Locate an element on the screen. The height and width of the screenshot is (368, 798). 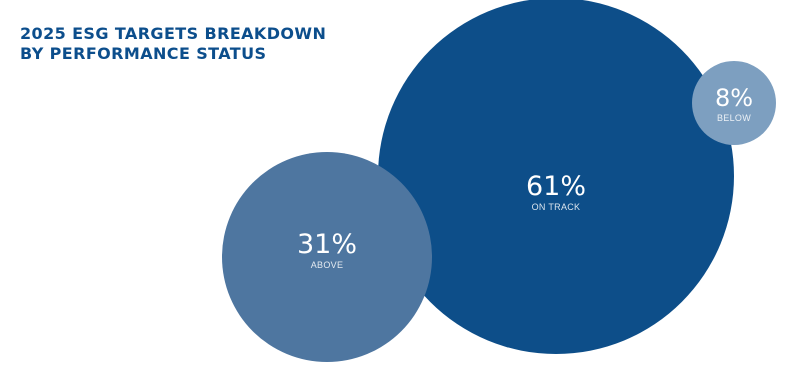
bubble-on-track-label: ON TRACK is located at coordinates (556, 207).